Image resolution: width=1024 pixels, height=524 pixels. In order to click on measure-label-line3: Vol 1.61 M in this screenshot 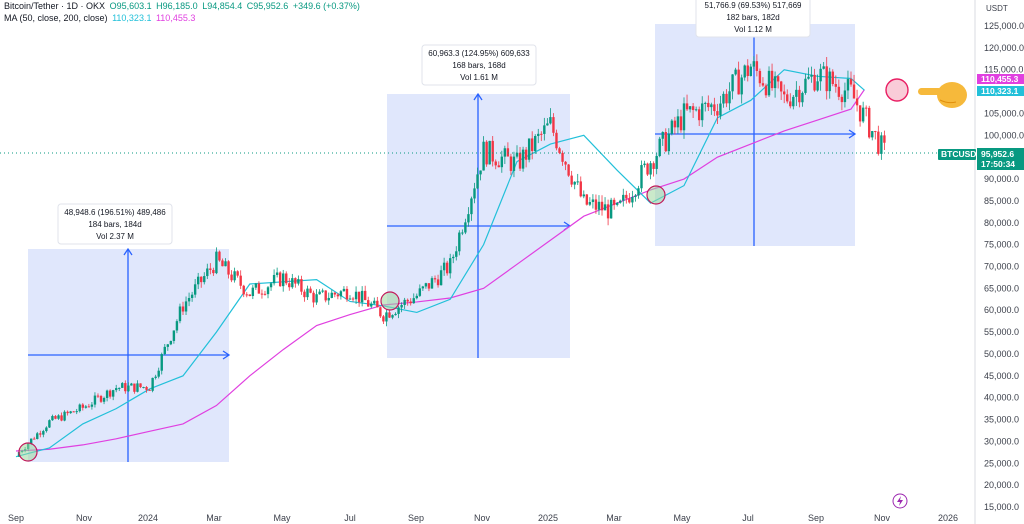, I will do `click(479, 77)`.